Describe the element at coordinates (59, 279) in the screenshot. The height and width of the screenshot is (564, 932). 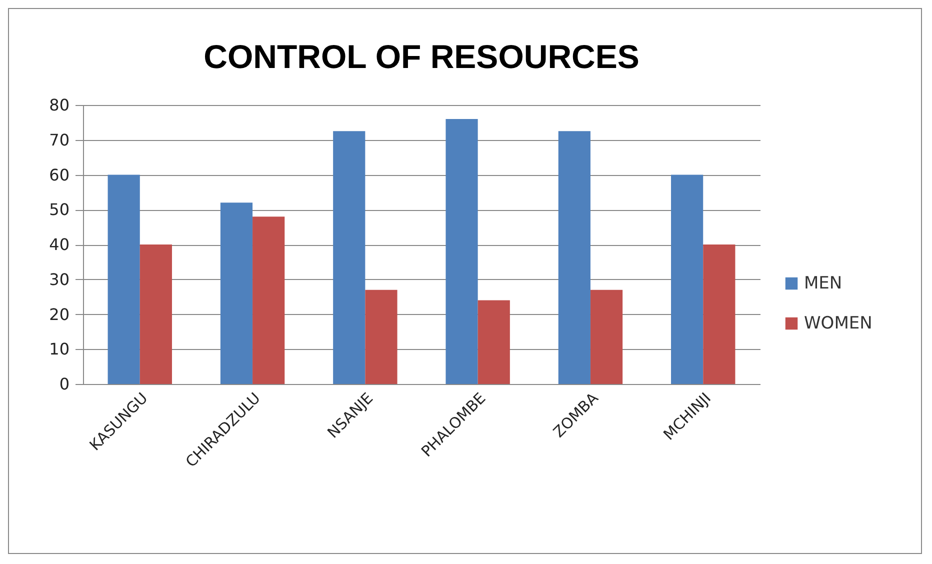
I see `y-tick-label: 30` at that location.